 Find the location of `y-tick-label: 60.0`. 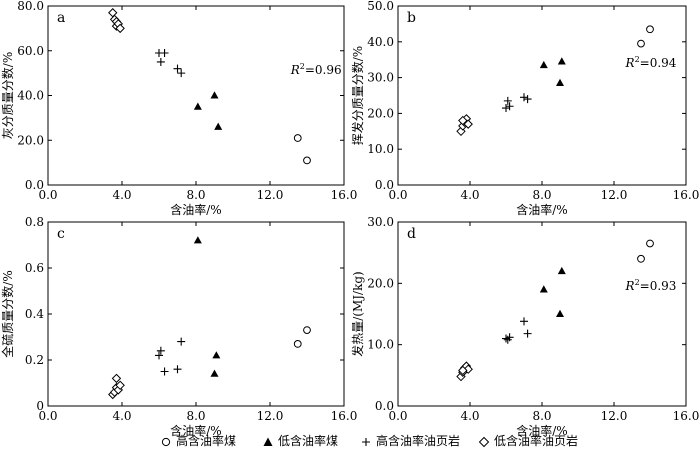

y-tick-label: 60.0 is located at coordinates (30, 51).